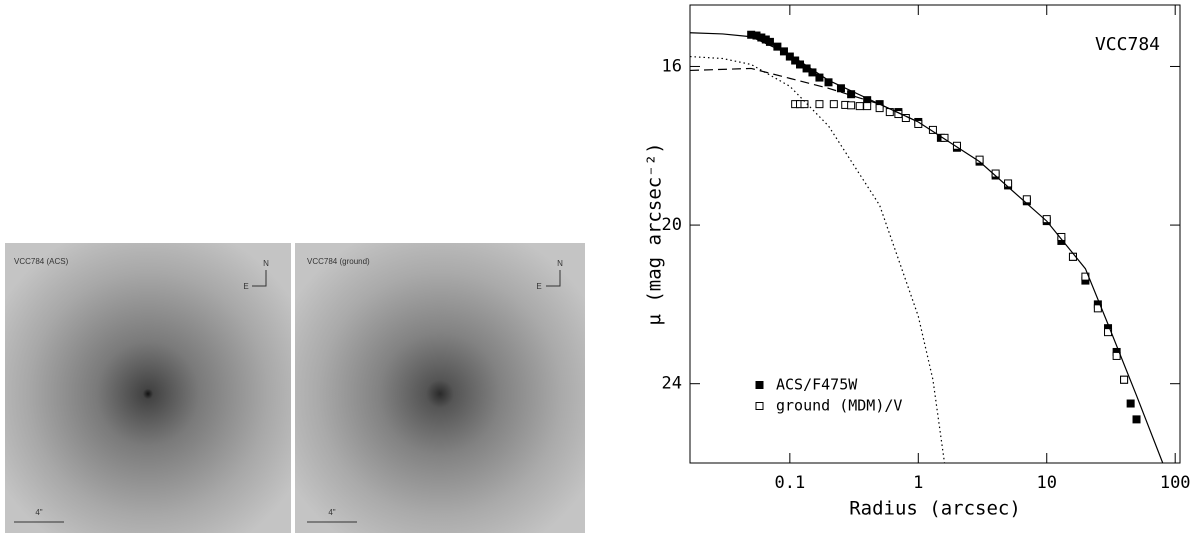  What do you see at coordinates (655, 233) in the screenshot?
I see `y-axis-label: μ (mag arcsec⁻²)` at bounding box center [655, 233].